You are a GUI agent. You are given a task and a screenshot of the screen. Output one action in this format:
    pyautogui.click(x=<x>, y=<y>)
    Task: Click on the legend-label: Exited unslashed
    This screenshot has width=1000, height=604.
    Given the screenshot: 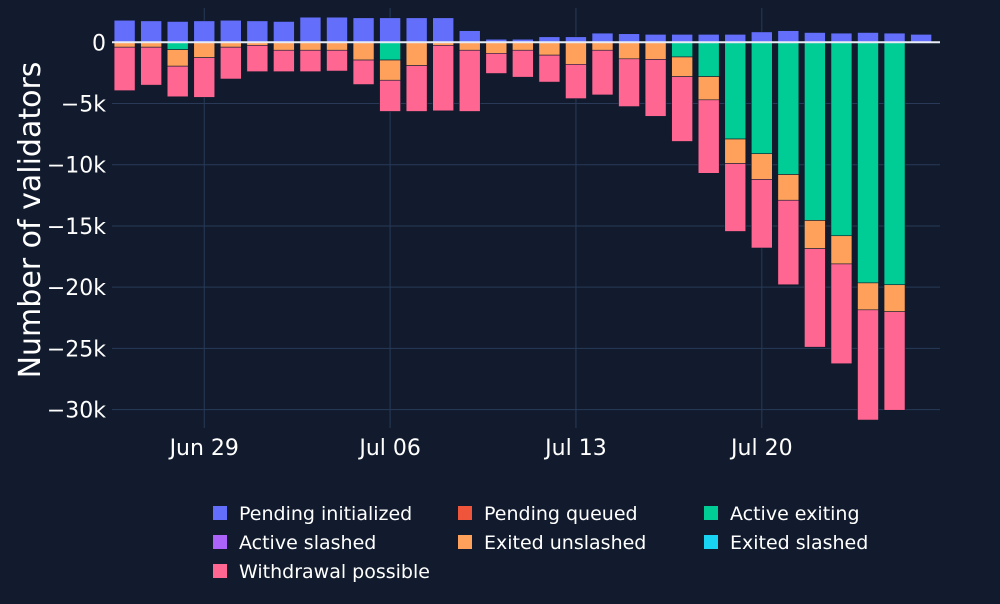 What is the action you would take?
    pyautogui.click(x=565, y=543)
    